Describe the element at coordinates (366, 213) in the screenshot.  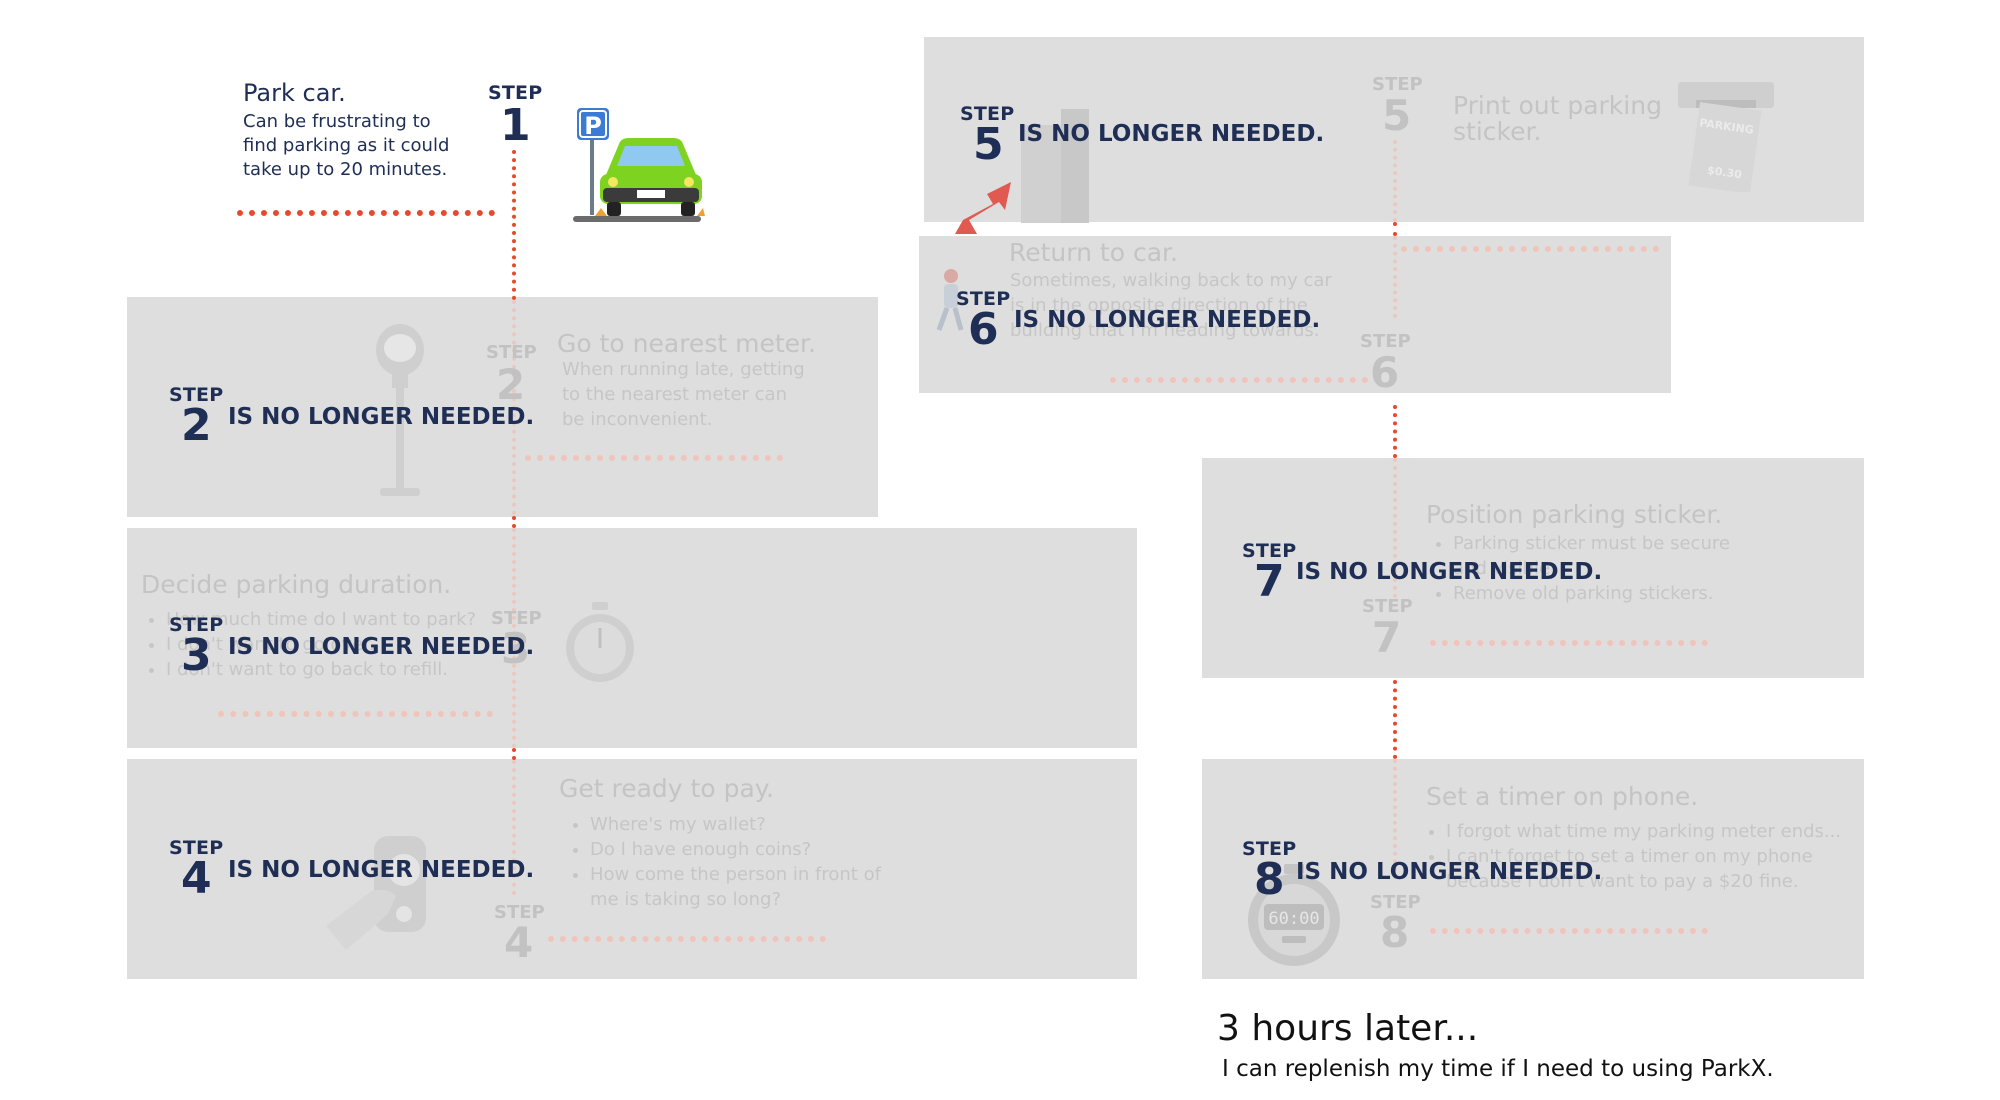
I see `intro-connector-line` at that location.